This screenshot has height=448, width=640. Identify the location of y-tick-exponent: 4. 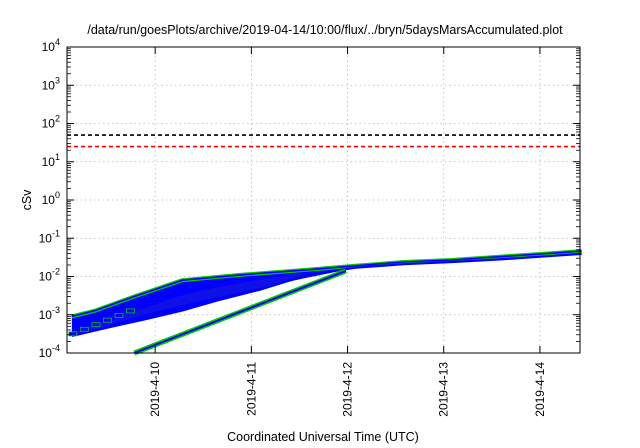
(57, 42).